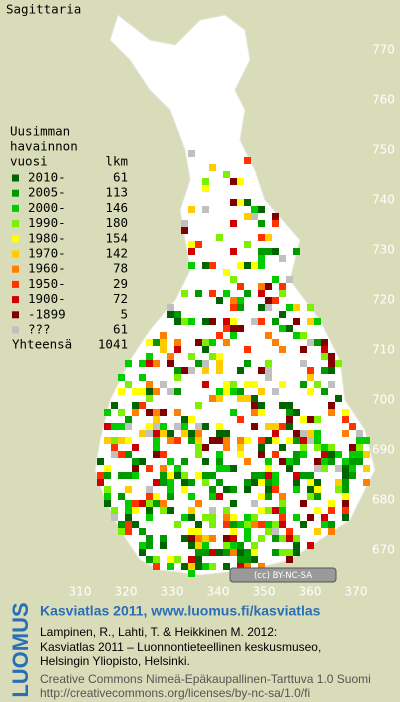  What do you see at coordinates (47, 253) in the screenshot?
I see `legend-label: 1970-` at bounding box center [47, 253].